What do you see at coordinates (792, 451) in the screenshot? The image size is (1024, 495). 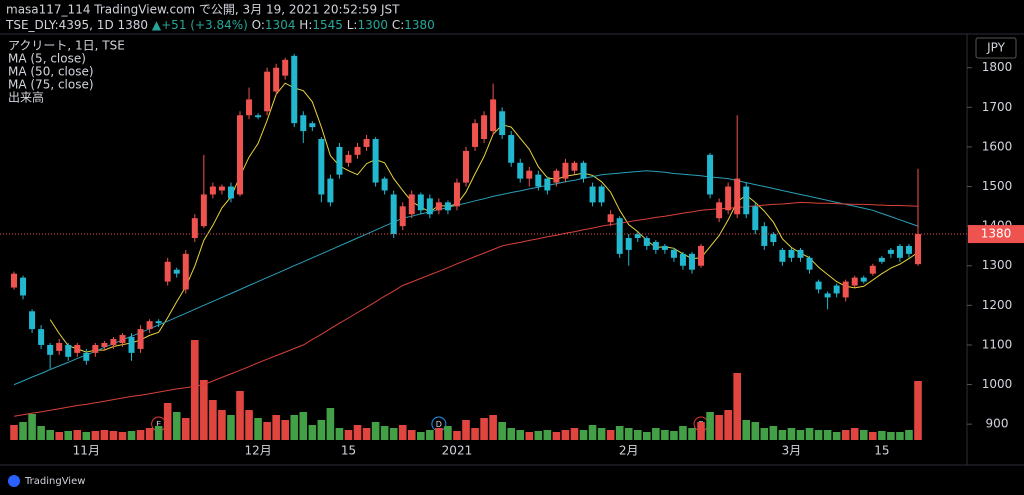 I see `x-tick-label: 3月` at bounding box center [792, 451].